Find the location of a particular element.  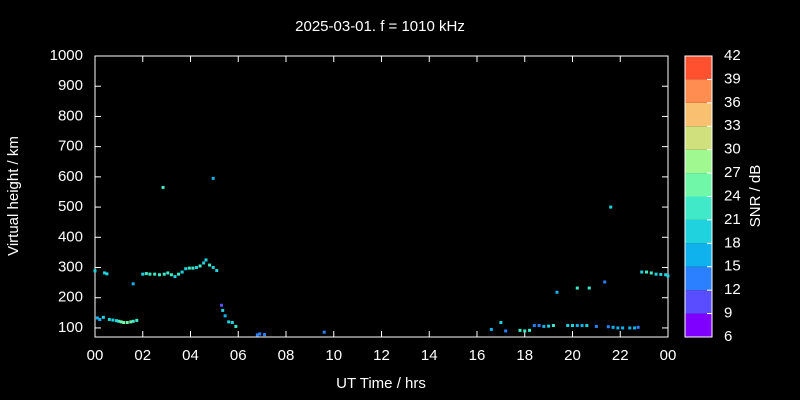

colorbar-tick-label: 21 is located at coordinates (732, 219).